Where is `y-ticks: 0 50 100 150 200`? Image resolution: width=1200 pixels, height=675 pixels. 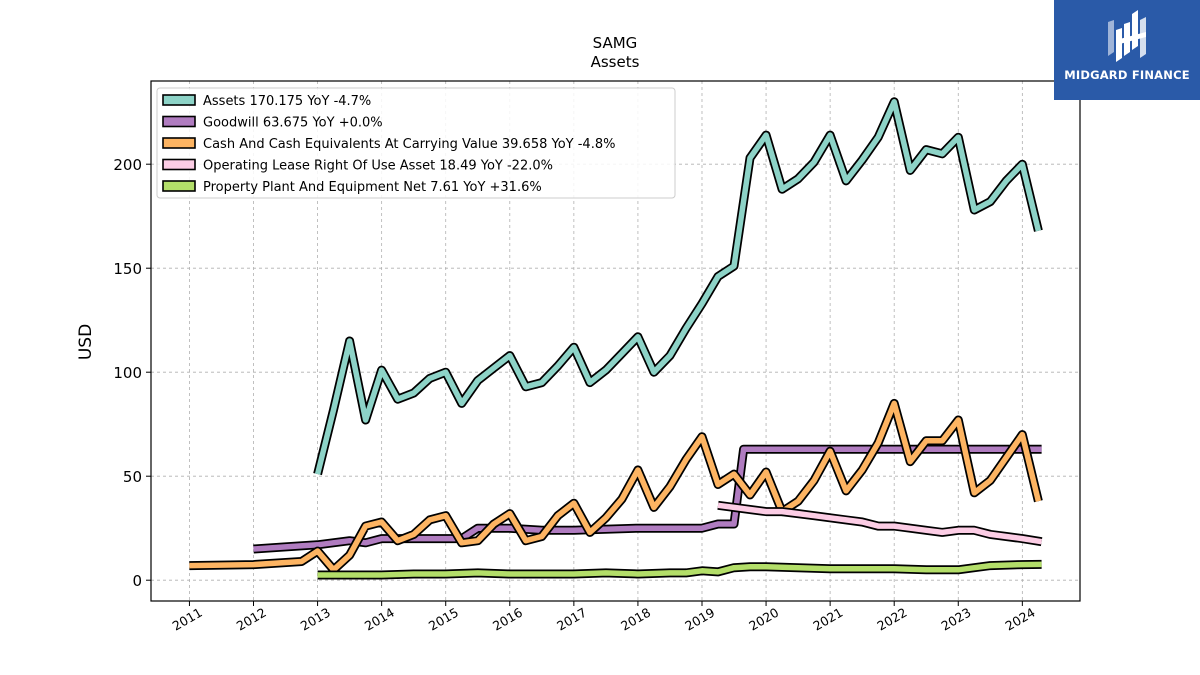 y-ticks: 0 50 100 150 200 is located at coordinates (132, 373).